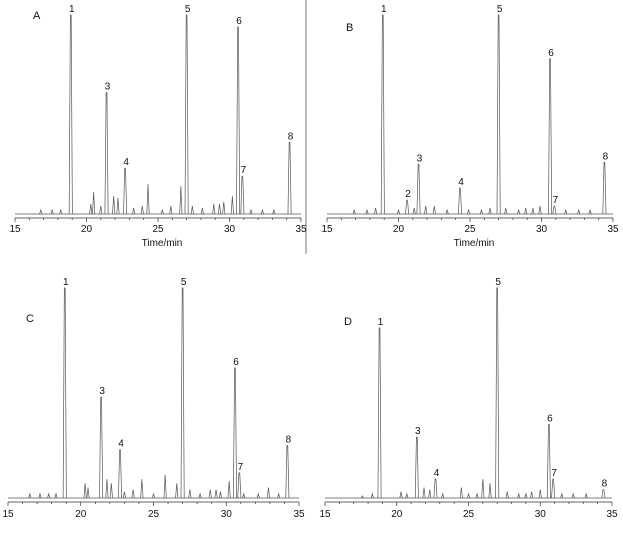 The height and width of the screenshot is (538, 623). I want to click on peak-label-3: 3, so click(108, 87).